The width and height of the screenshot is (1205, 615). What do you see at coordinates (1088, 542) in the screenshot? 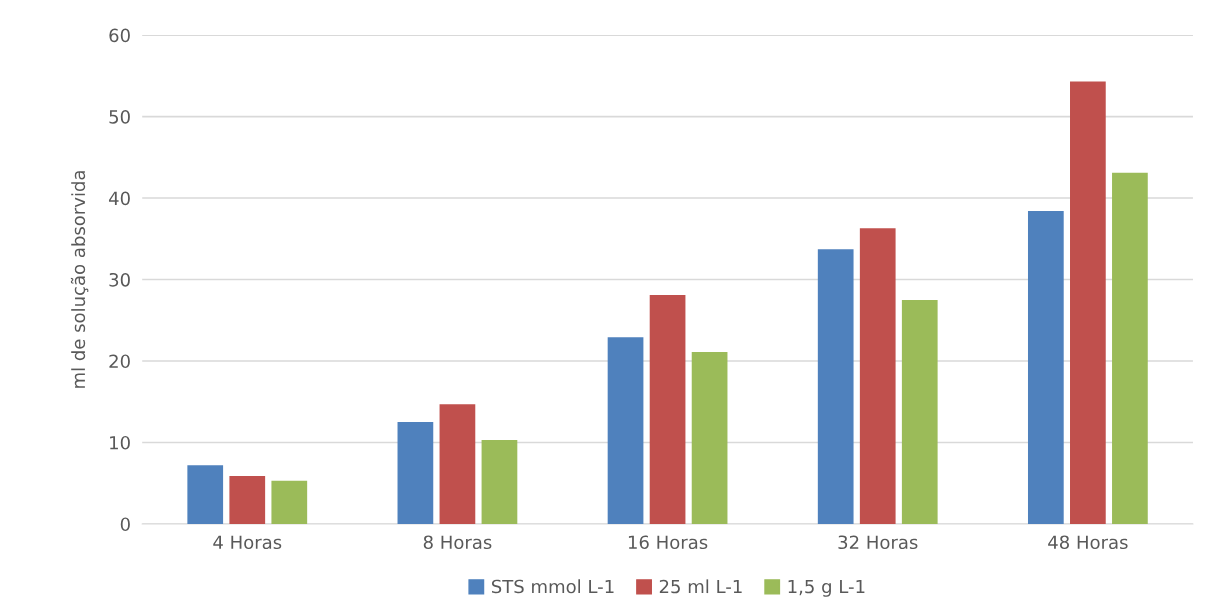
I see `x-tick-label: 48 Horas` at bounding box center [1088, 542].